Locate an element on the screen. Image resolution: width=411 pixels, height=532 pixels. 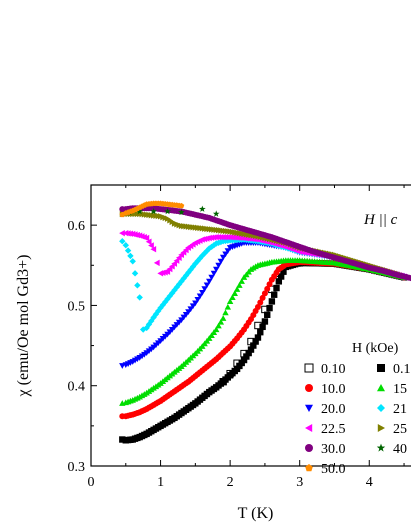
x-axis-title: T (K) is located at coordinates (256, 513).